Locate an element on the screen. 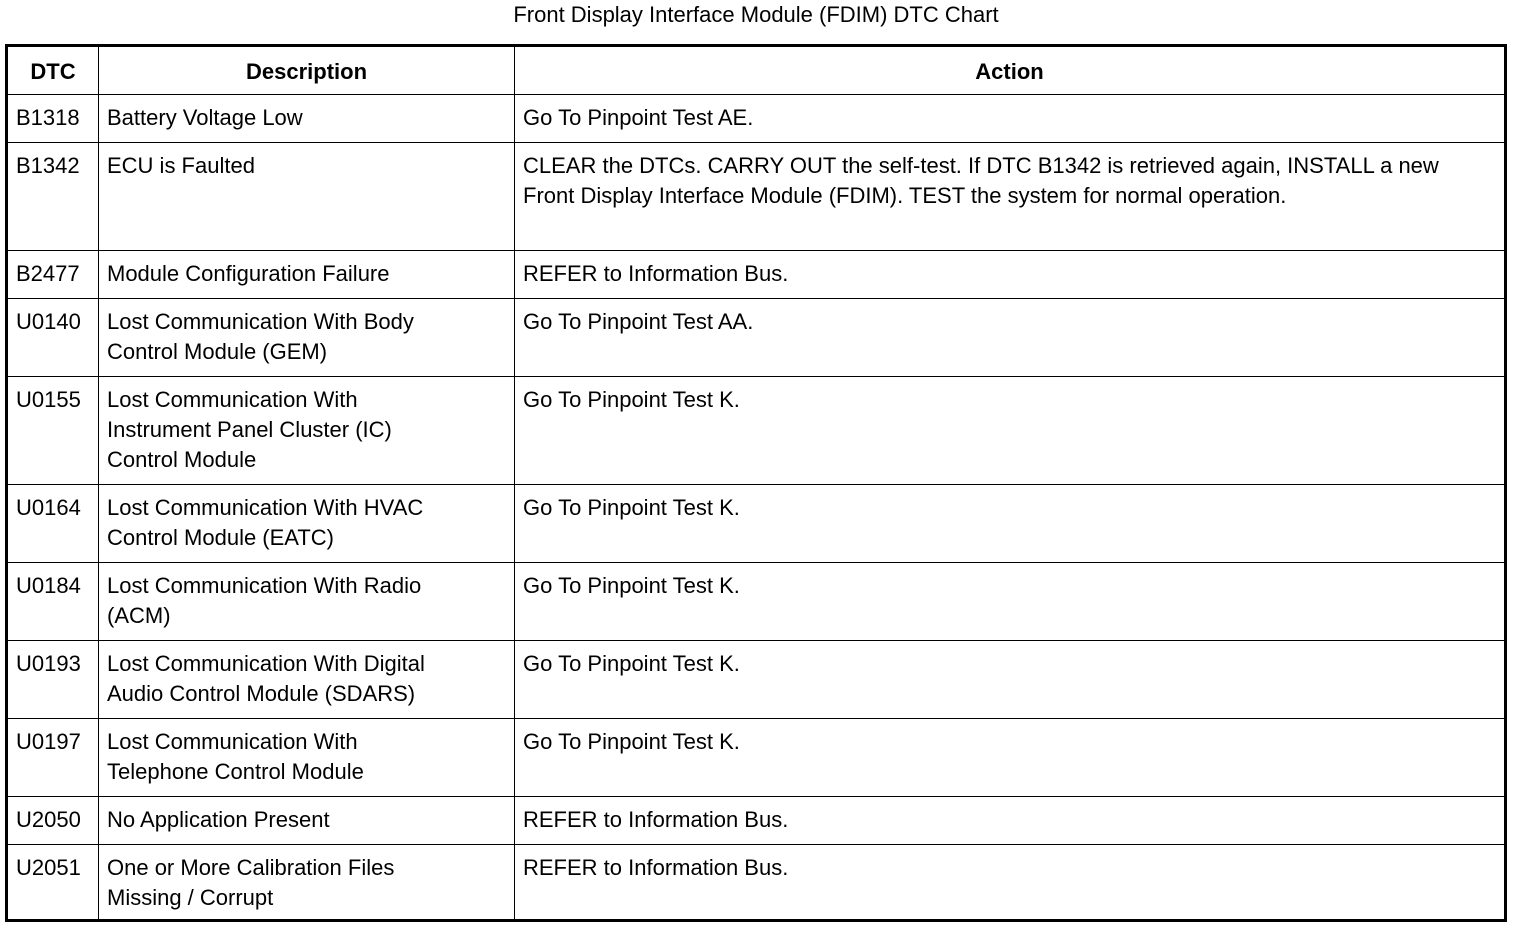 This screenshot has width=1520, height=926. header-description: Description is located at coordinates (306, 70).